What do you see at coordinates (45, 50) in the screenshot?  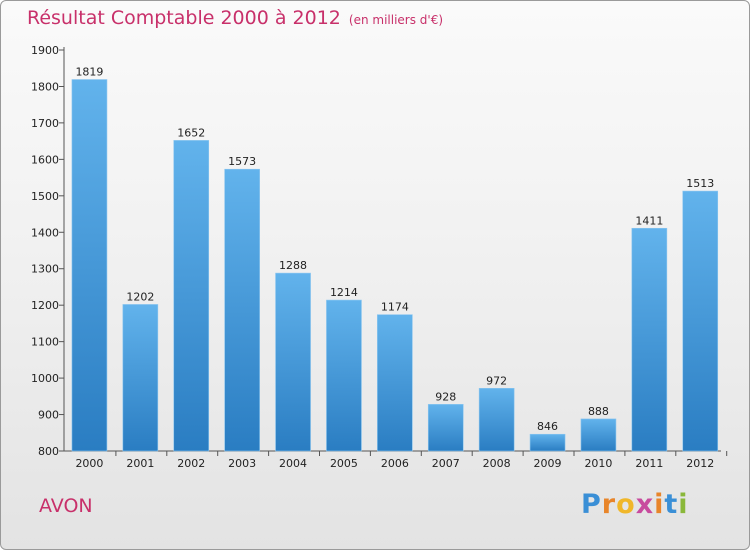 I see `y-tick-label: 1900` at bounding box center [45, 50].